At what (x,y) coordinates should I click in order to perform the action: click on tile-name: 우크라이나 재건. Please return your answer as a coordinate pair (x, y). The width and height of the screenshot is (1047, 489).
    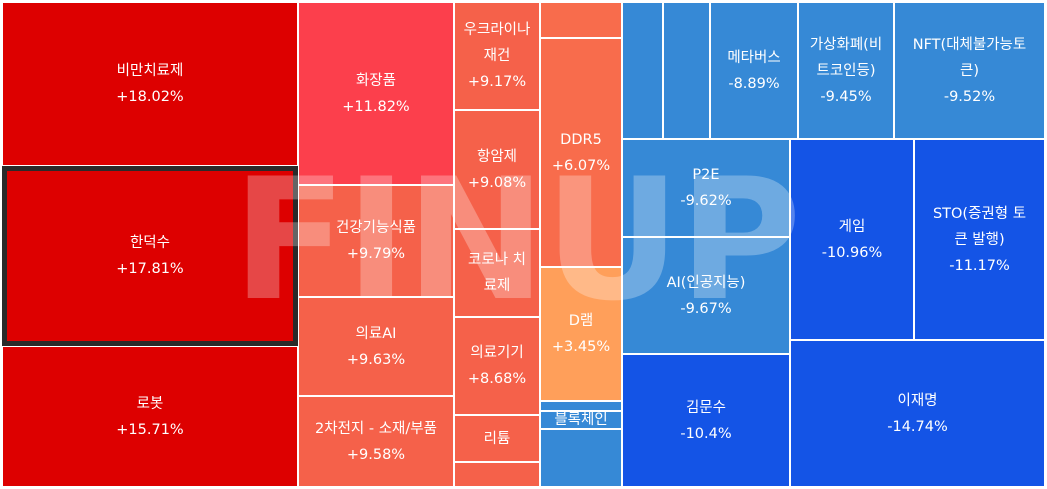
    Looking at the image, I should click on (497, 43).